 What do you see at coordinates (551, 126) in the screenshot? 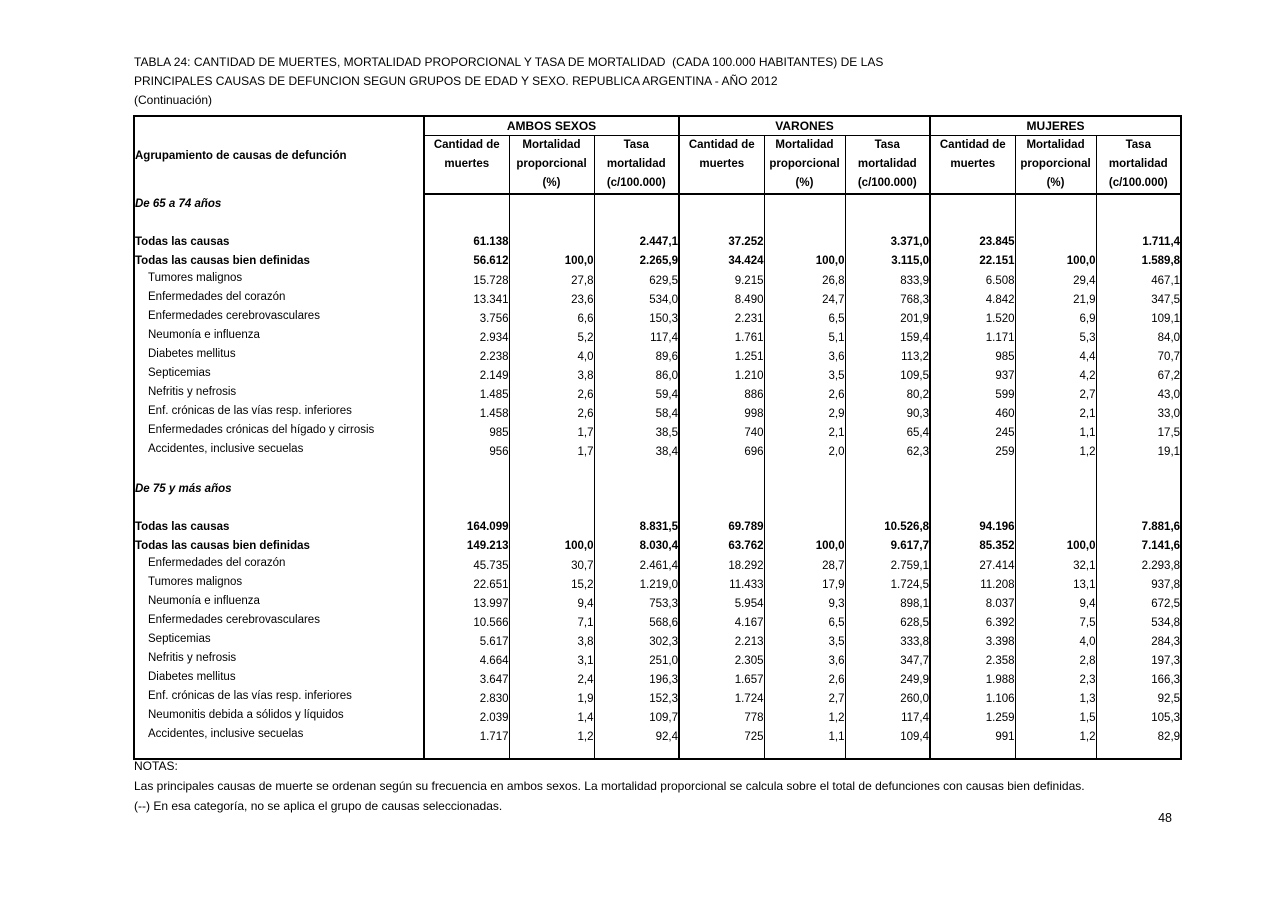
I see `group-header-ambos-sexos: AMBOS SEXOS` at bounding box center [551, 126].